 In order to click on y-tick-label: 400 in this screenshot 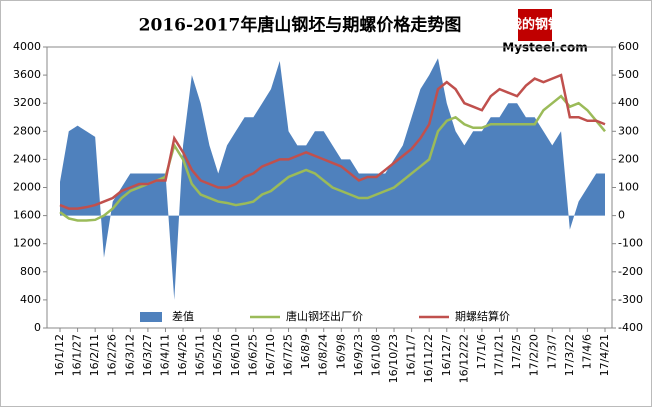, I will do `click(30, 299)`.